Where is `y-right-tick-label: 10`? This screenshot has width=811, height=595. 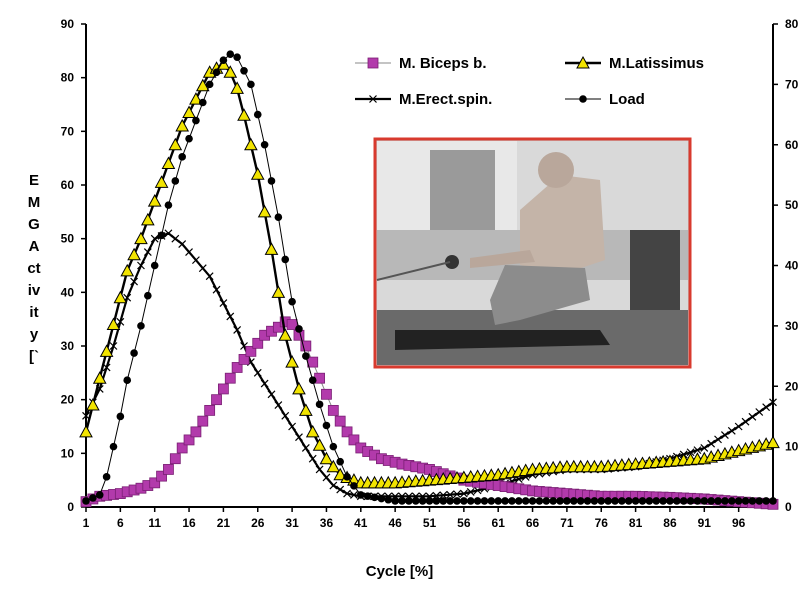
y-right-tick-label: 10 is located at coordinates (792, 447).